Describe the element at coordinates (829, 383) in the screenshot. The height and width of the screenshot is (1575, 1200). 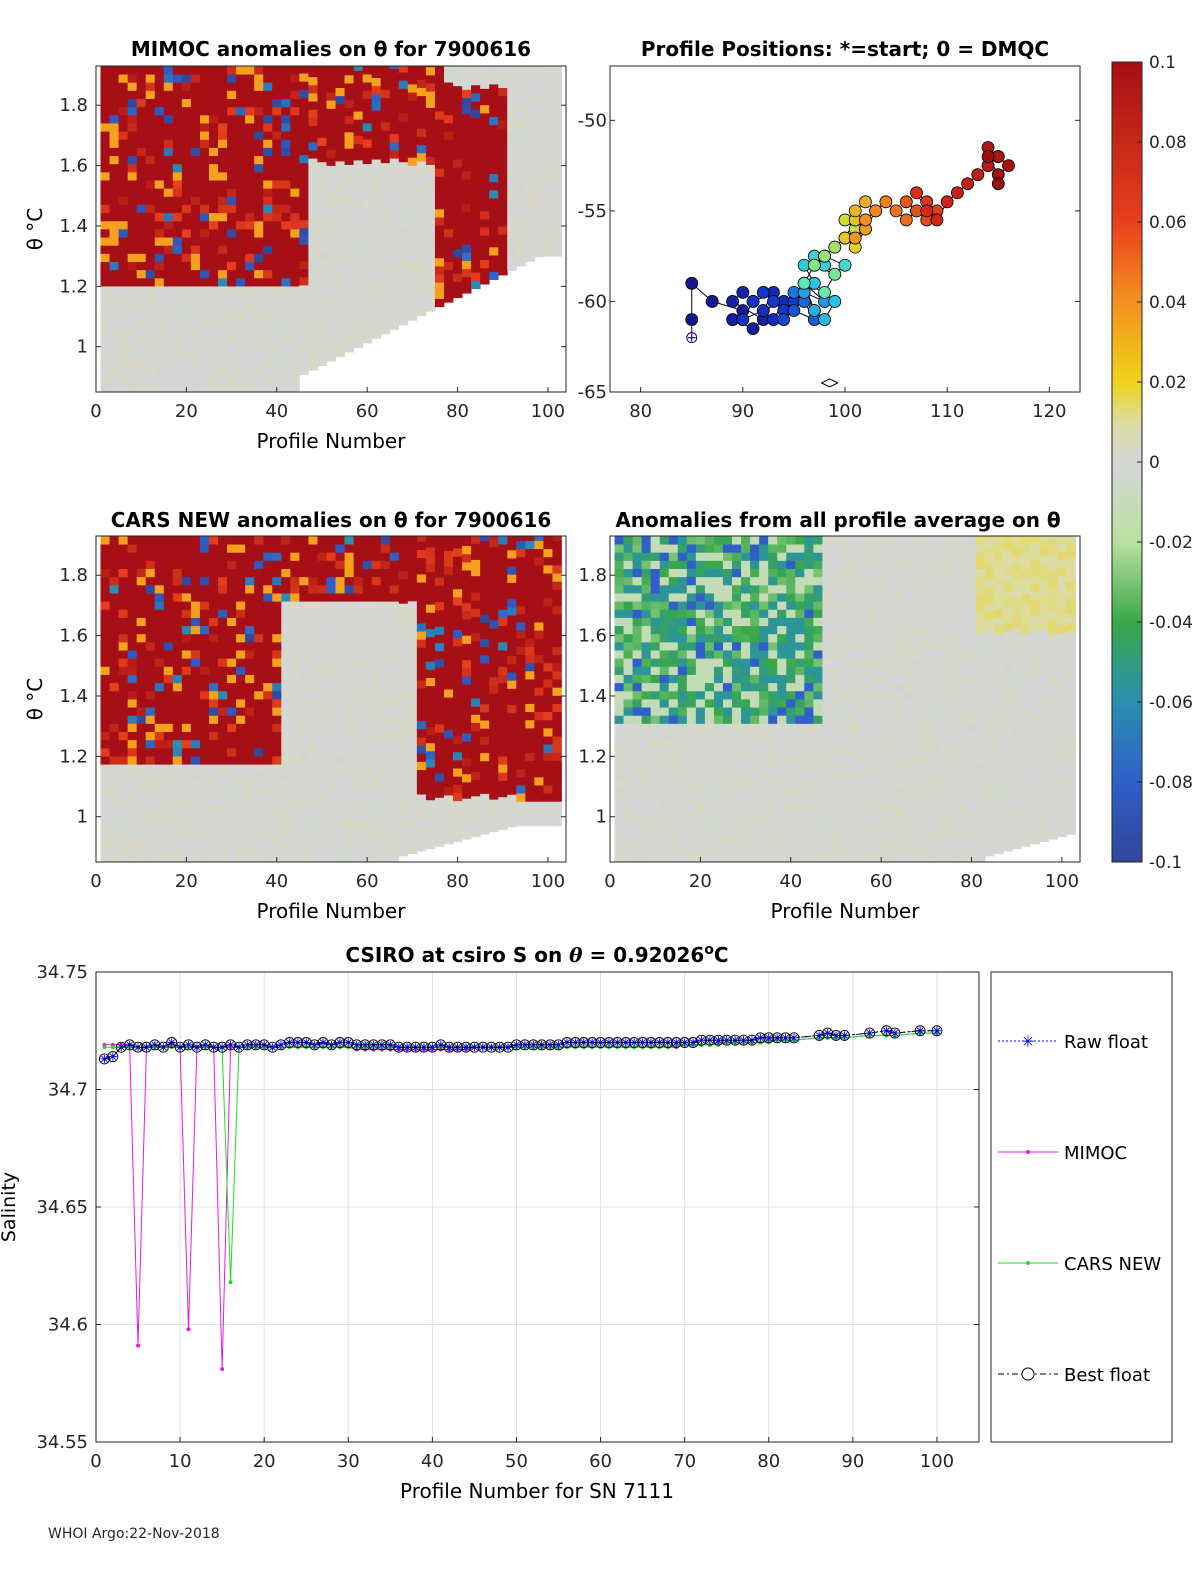
I see `positions-dmqc-marker` at that location.